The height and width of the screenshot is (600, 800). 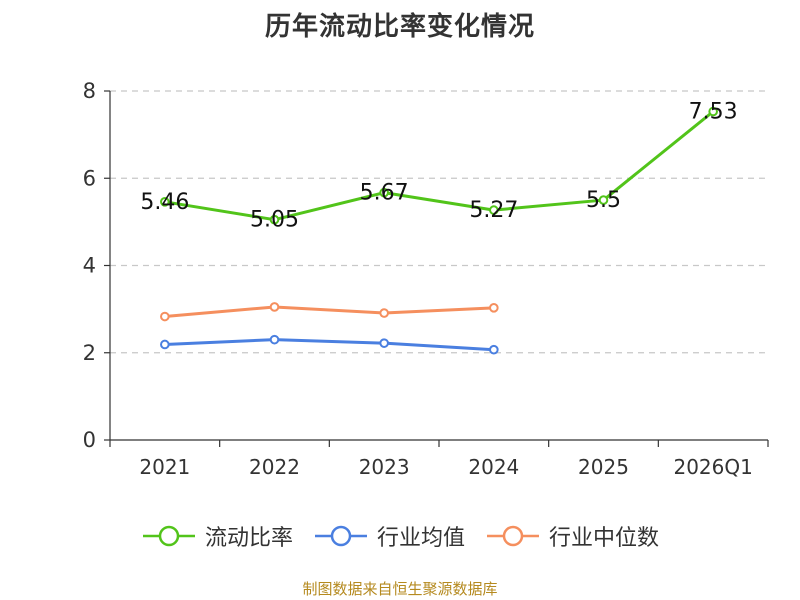 I want to click on data-label: 5.05, so click(x=274, y=220).